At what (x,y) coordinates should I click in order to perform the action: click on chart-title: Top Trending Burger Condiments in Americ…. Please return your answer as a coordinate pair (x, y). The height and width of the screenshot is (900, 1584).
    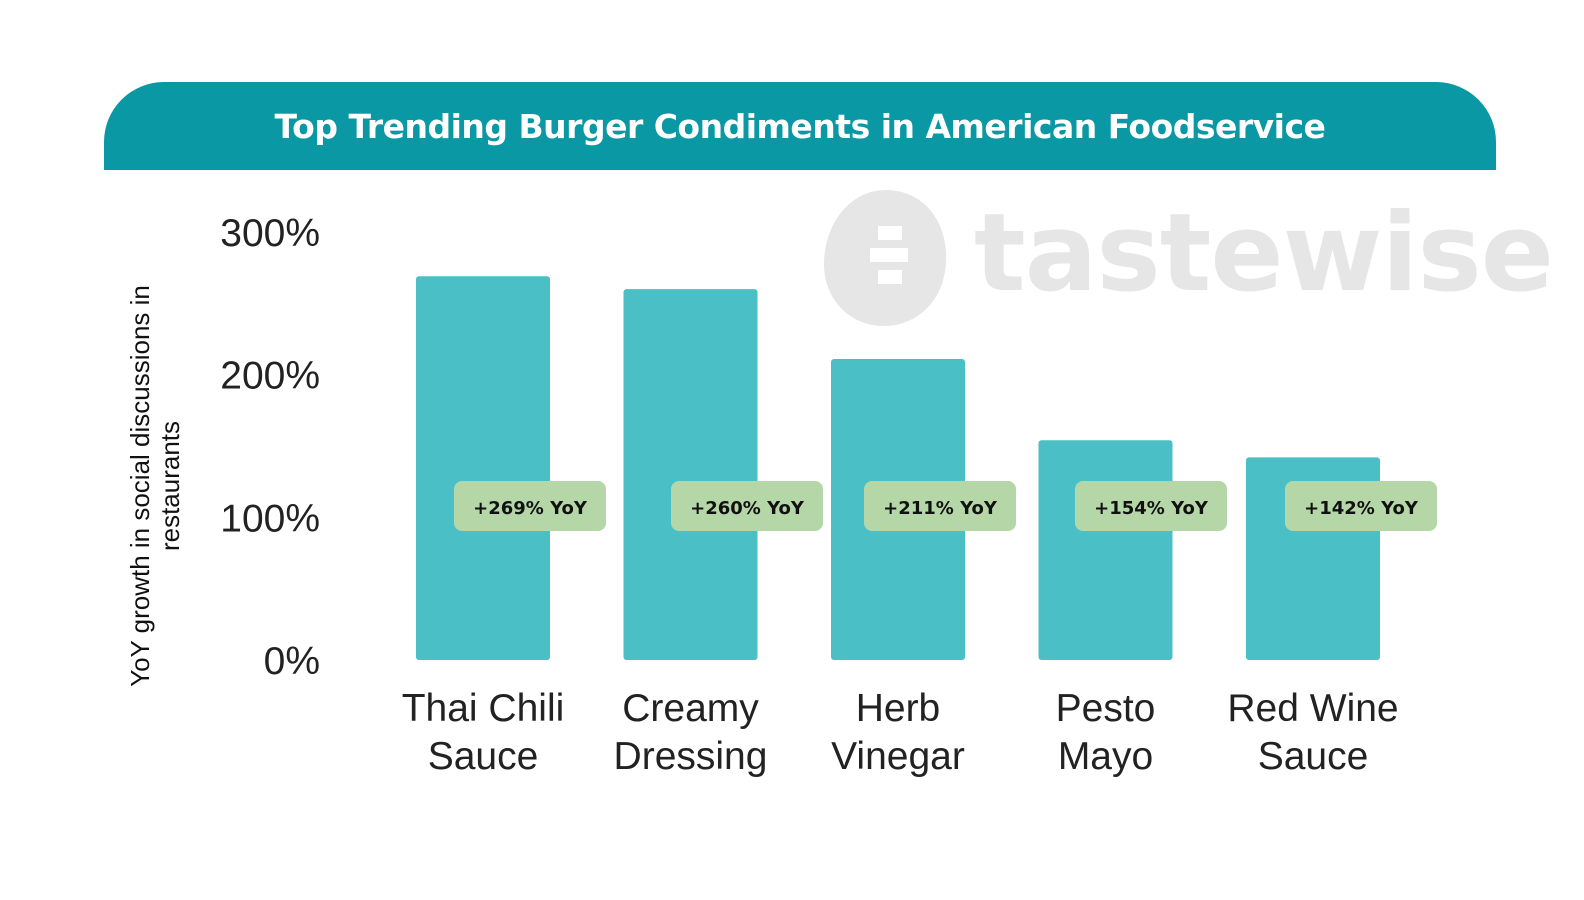
    Looking at the image, I should click on (800, 126).